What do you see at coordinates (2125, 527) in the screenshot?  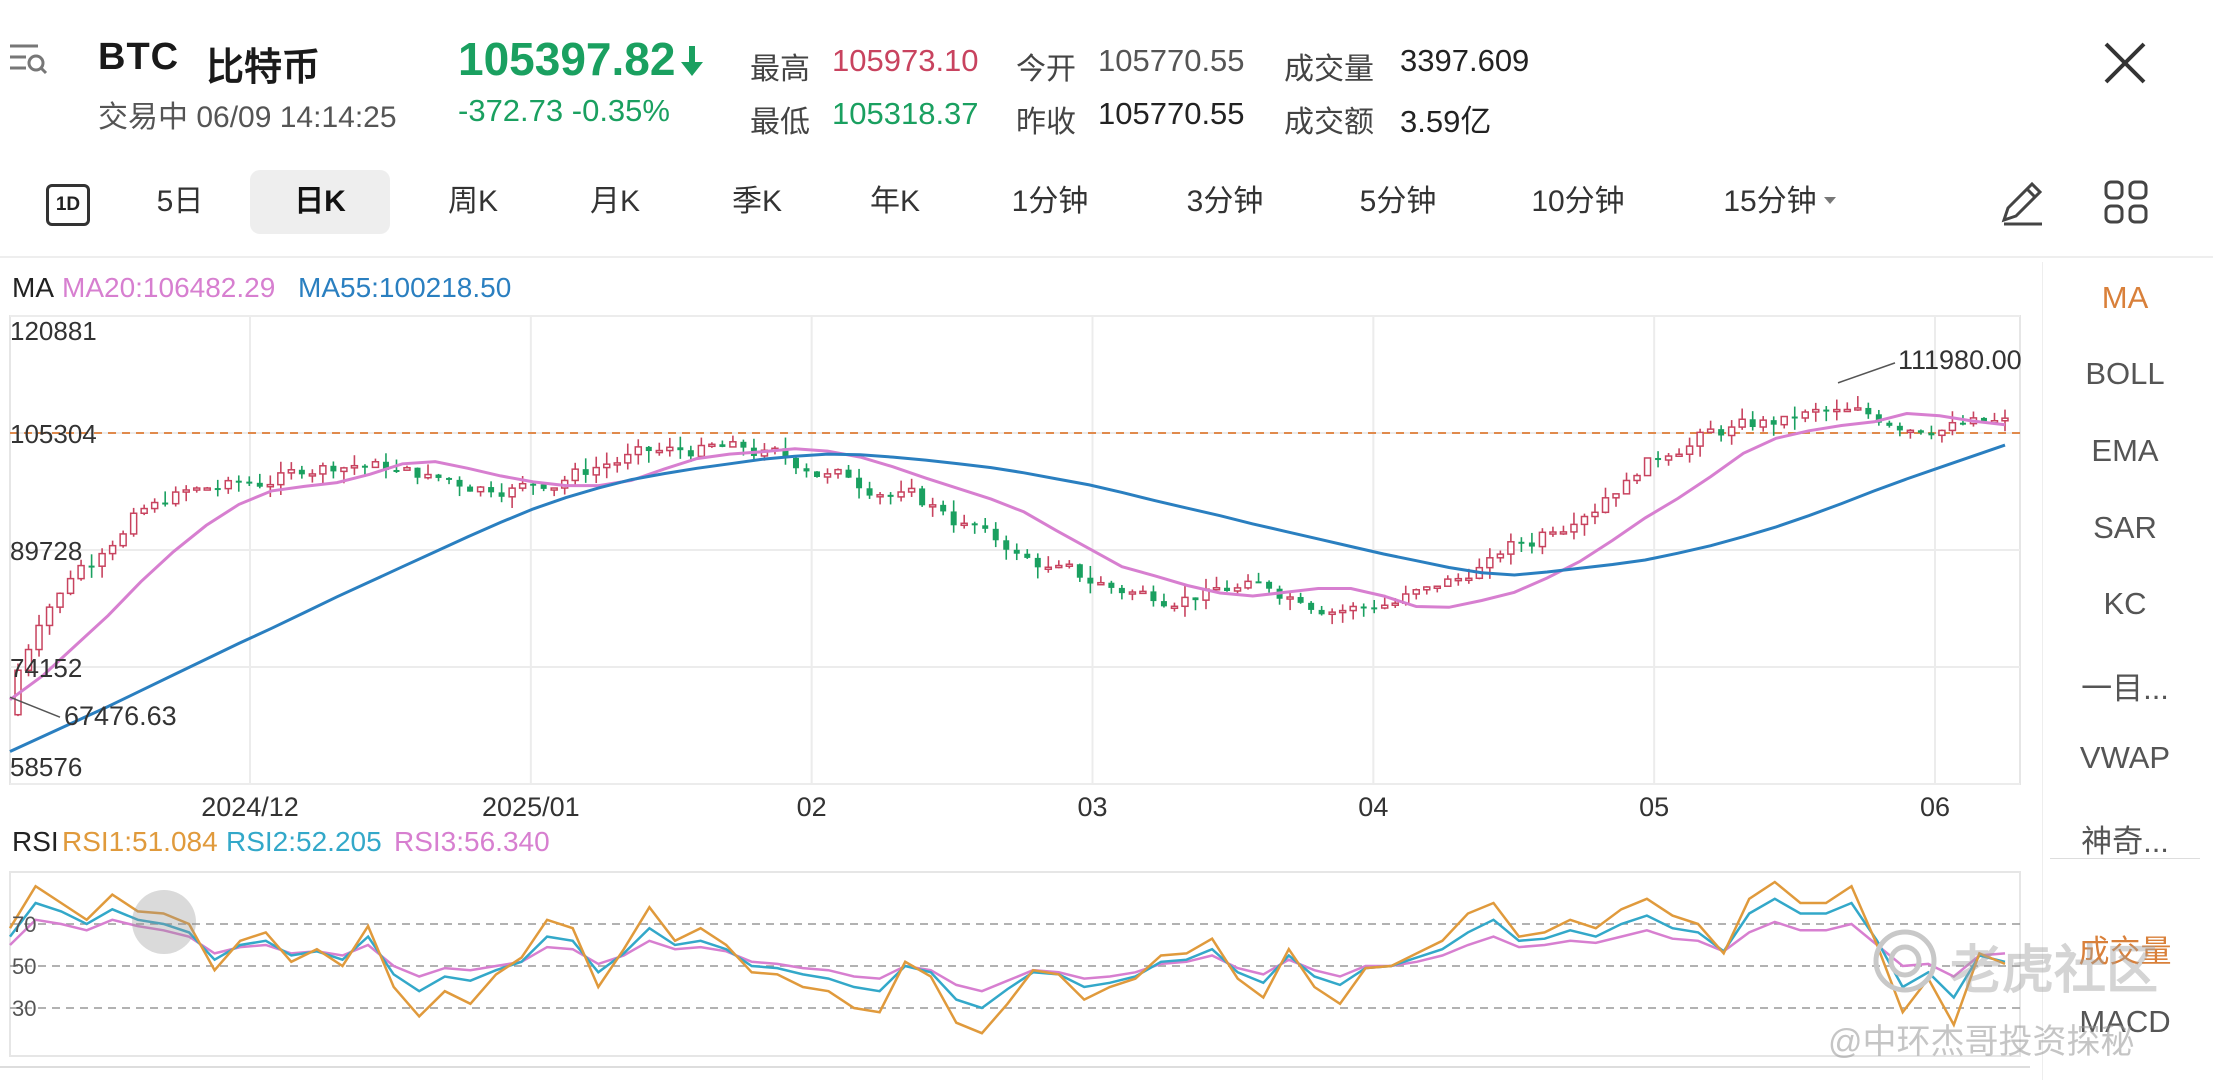 I see `side-item-sar: SAR` at bounding box center [2125, 527].